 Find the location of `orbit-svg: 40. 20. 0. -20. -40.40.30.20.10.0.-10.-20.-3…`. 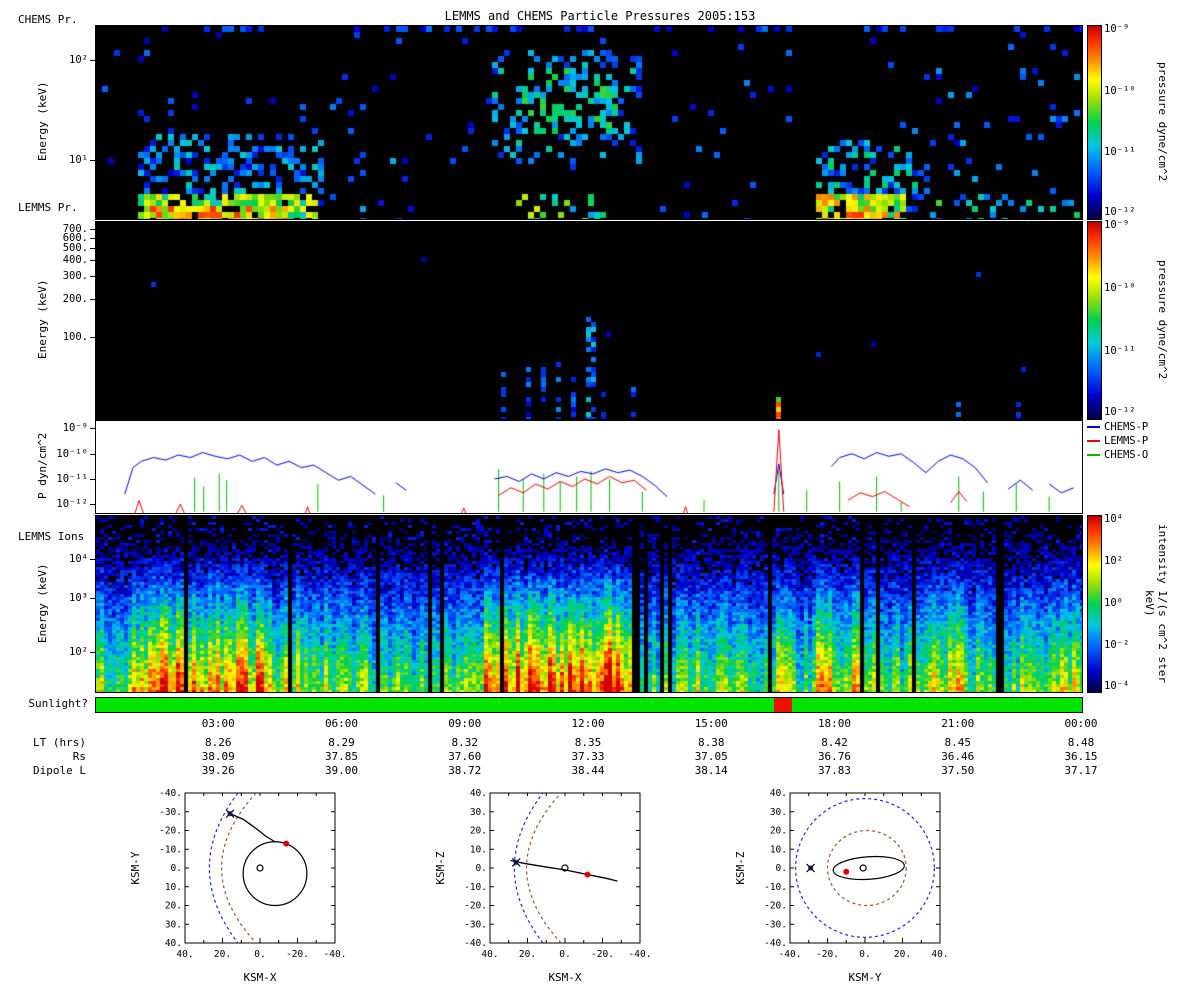

orbit-svg: 40. 20. 0. -20. -40.40.30.20.10.0.-10.-20.-3… is located at coordinates (542, 886).